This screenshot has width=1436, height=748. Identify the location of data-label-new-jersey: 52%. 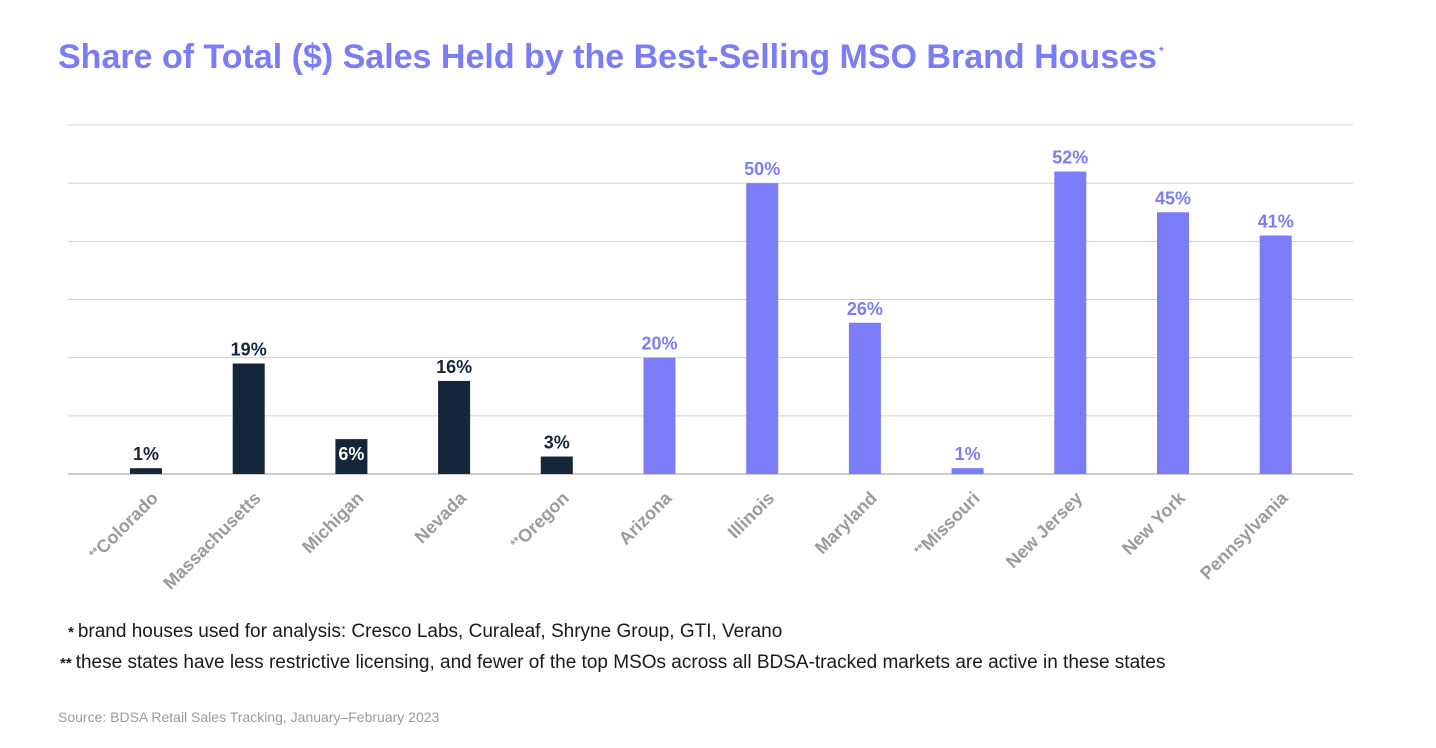
(1070, 158).